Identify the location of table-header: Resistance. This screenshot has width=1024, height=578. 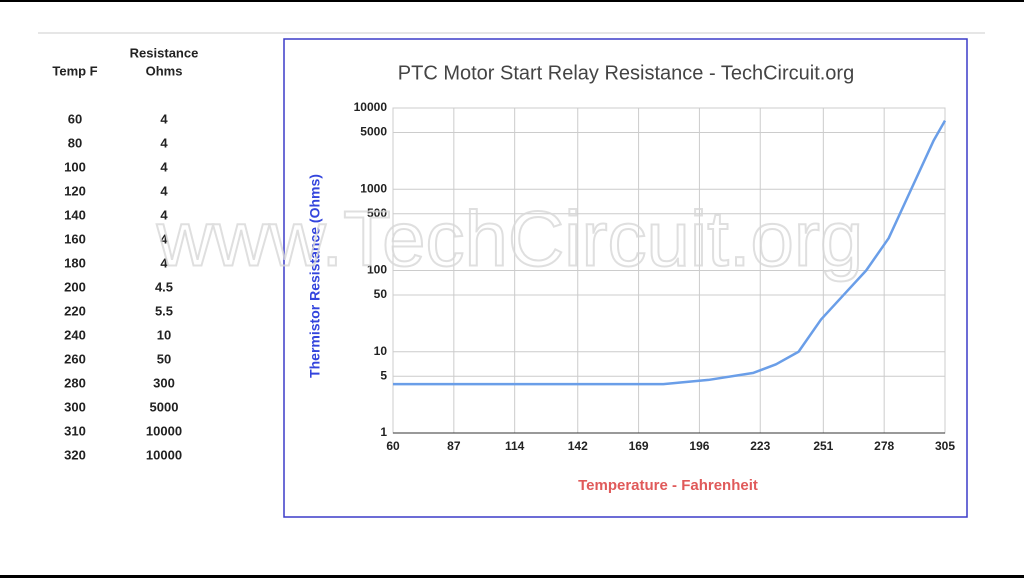
(164, 52).